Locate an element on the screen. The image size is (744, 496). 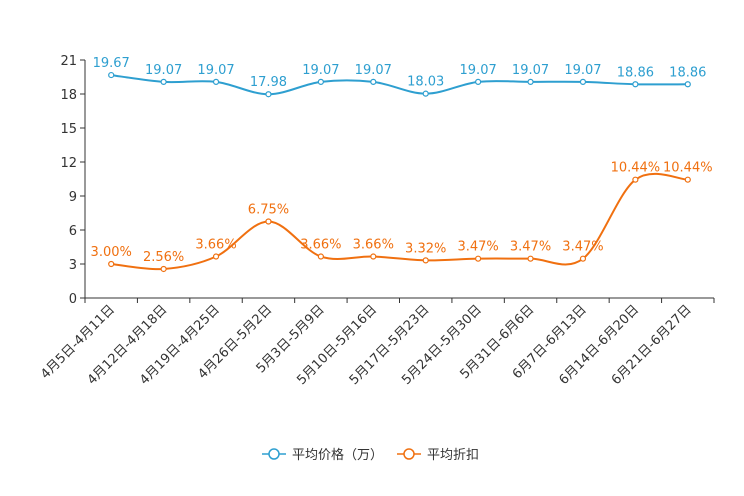
legend: 平均价格（万） 平均折扣 is located at coordinates (370, 455).